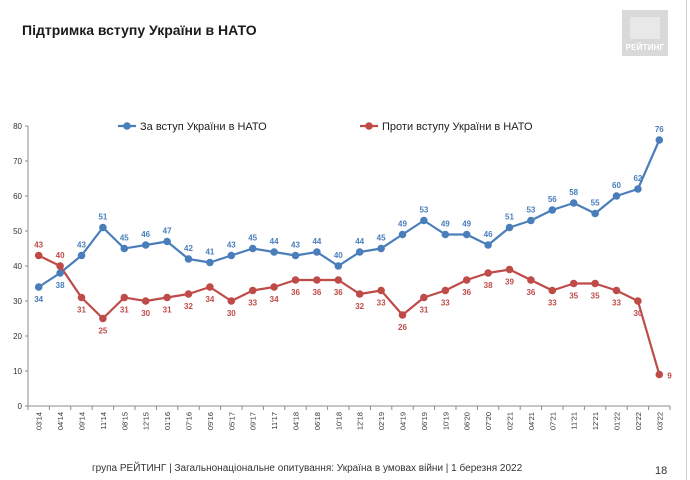 The height and width of the screenshot is (480, 690). What do you see at coordinates (317, 421) in the screenshot?
I see `x-tick-label: 06'18` at bounding box center [317, 421].